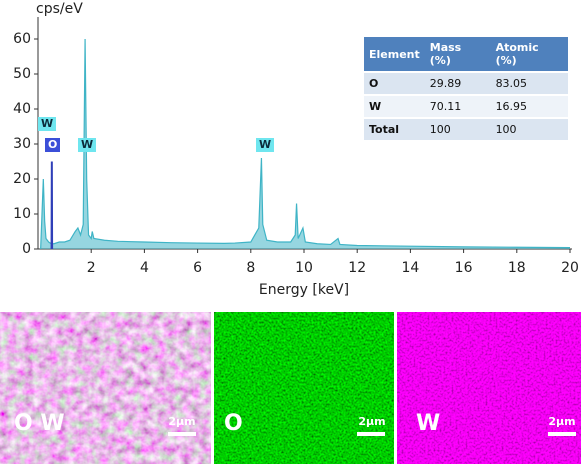 The image size is (581, 464). Describe the element at coordinates (457, 54) in the screenshot. I see `header-cell: Mass (%)` at that location.